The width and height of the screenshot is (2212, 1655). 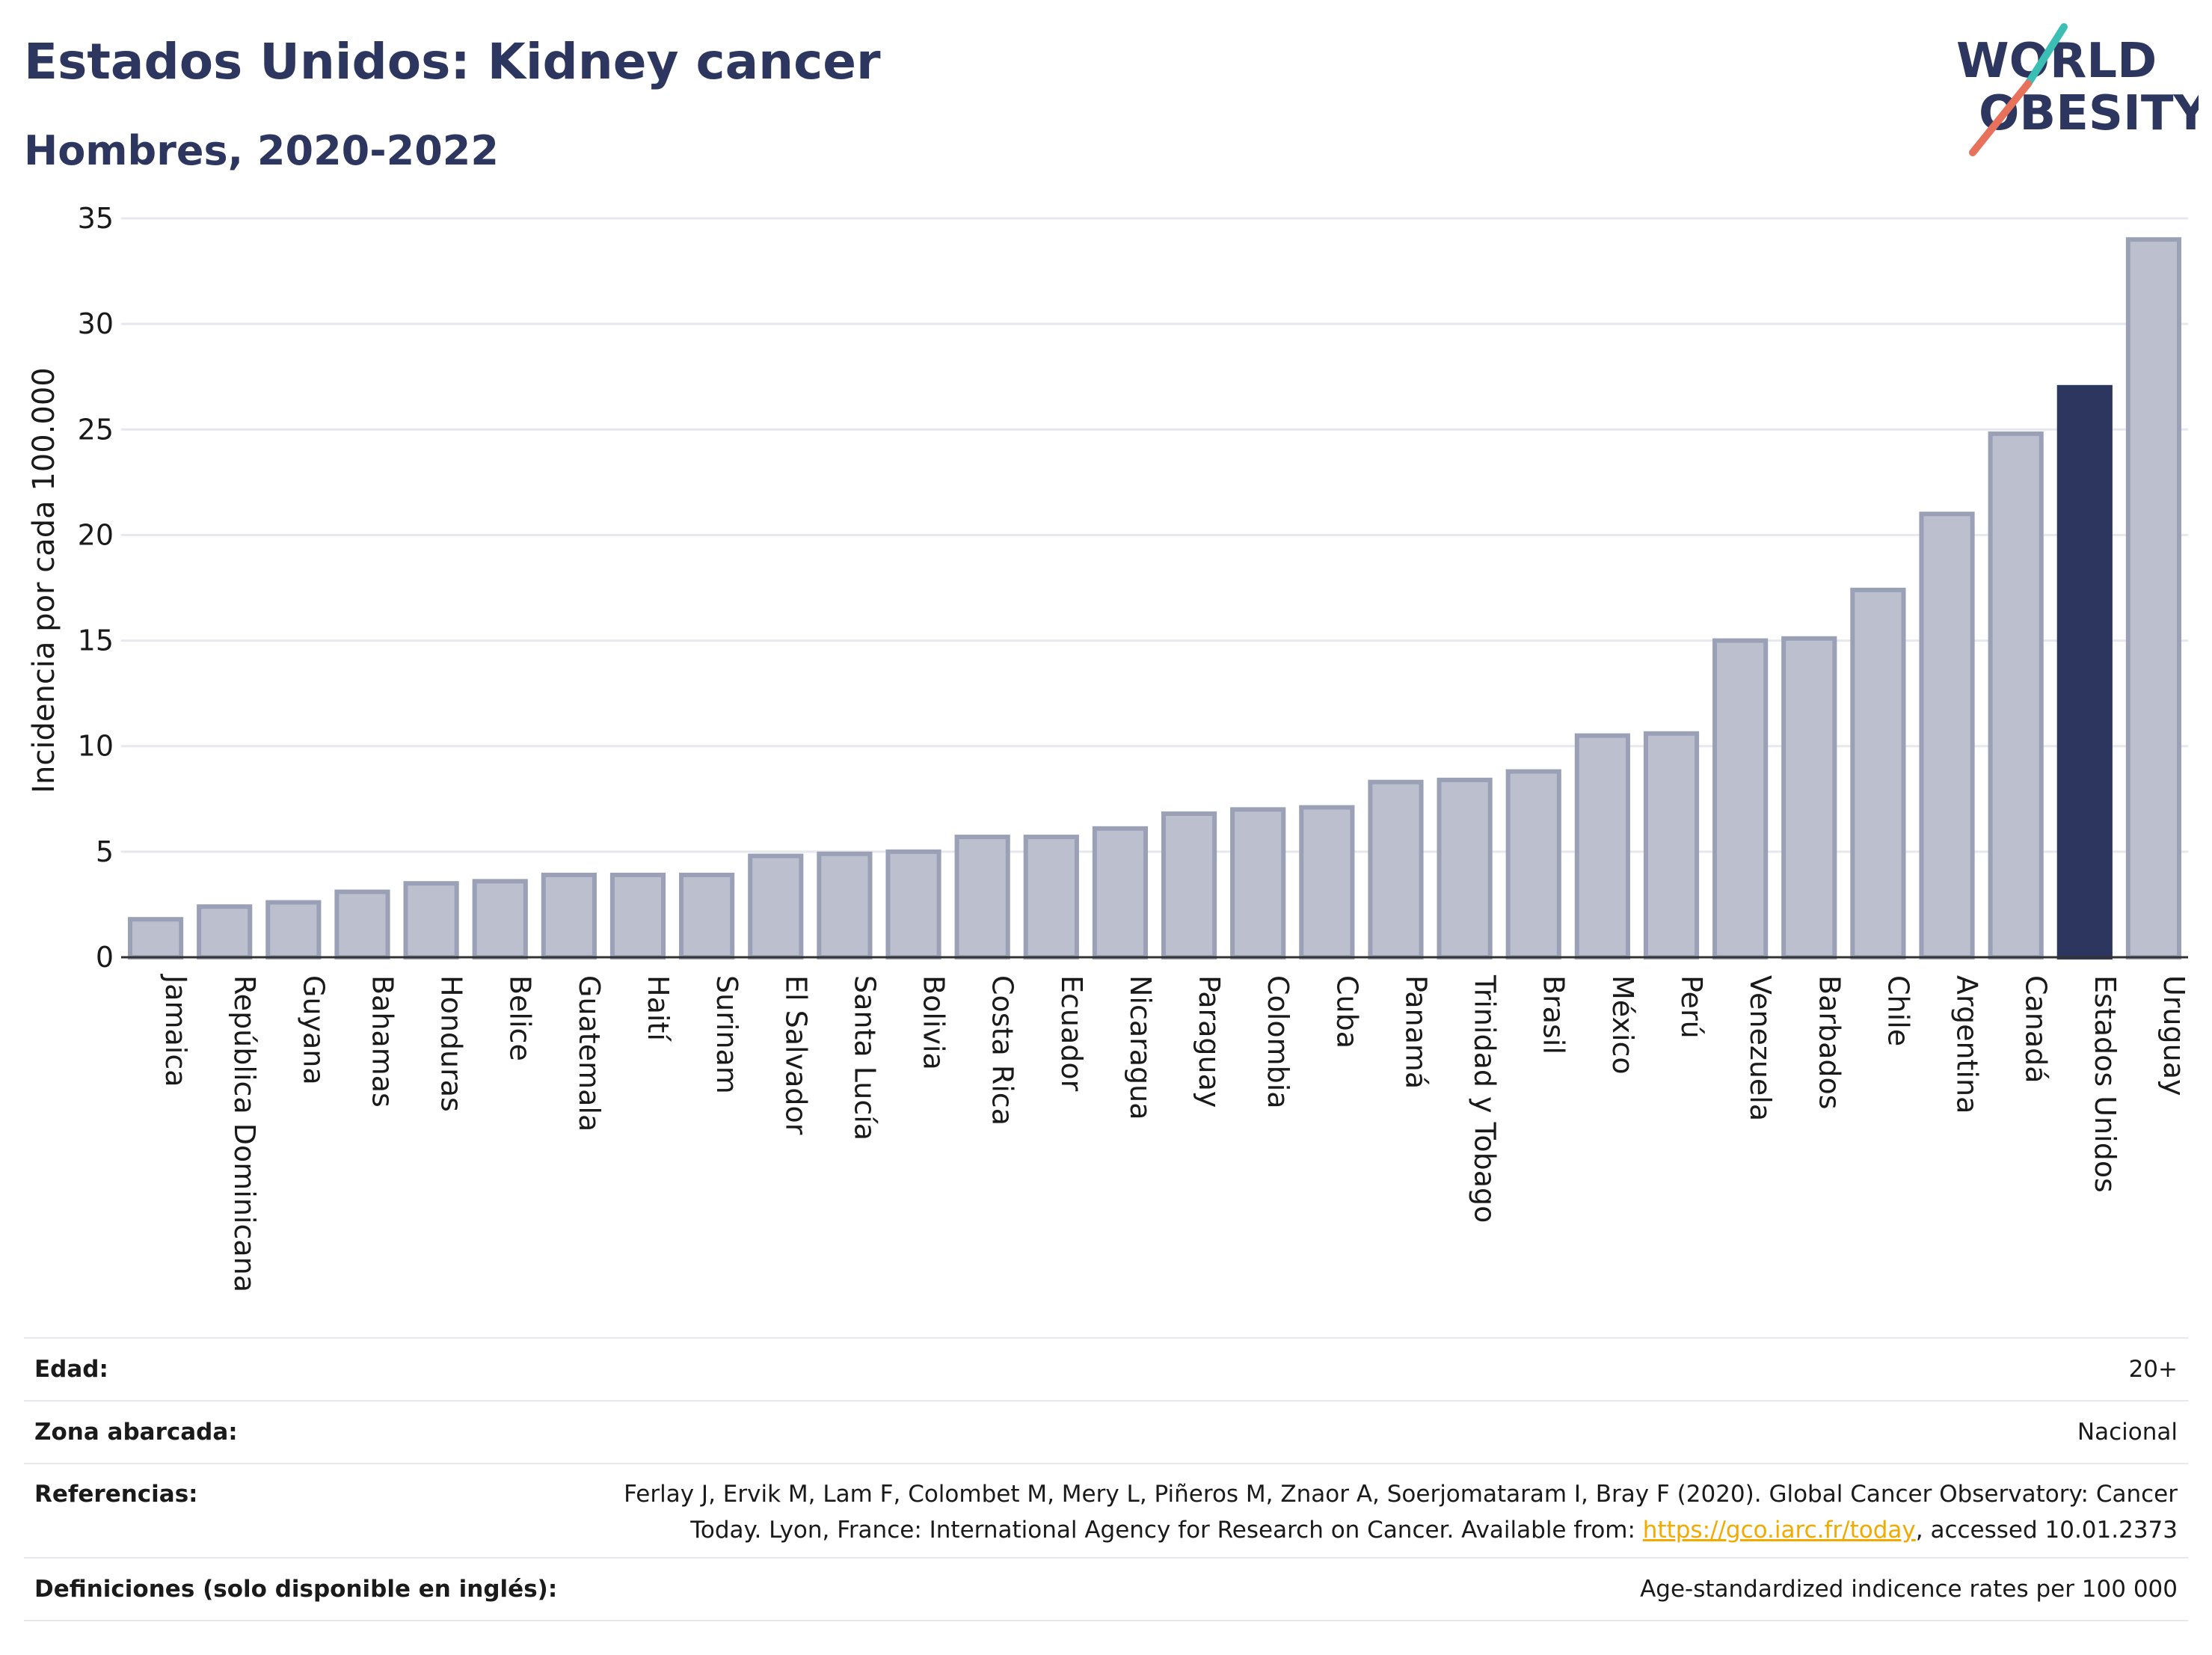 I want to click on bar-belice, so click(x=500, y=919).